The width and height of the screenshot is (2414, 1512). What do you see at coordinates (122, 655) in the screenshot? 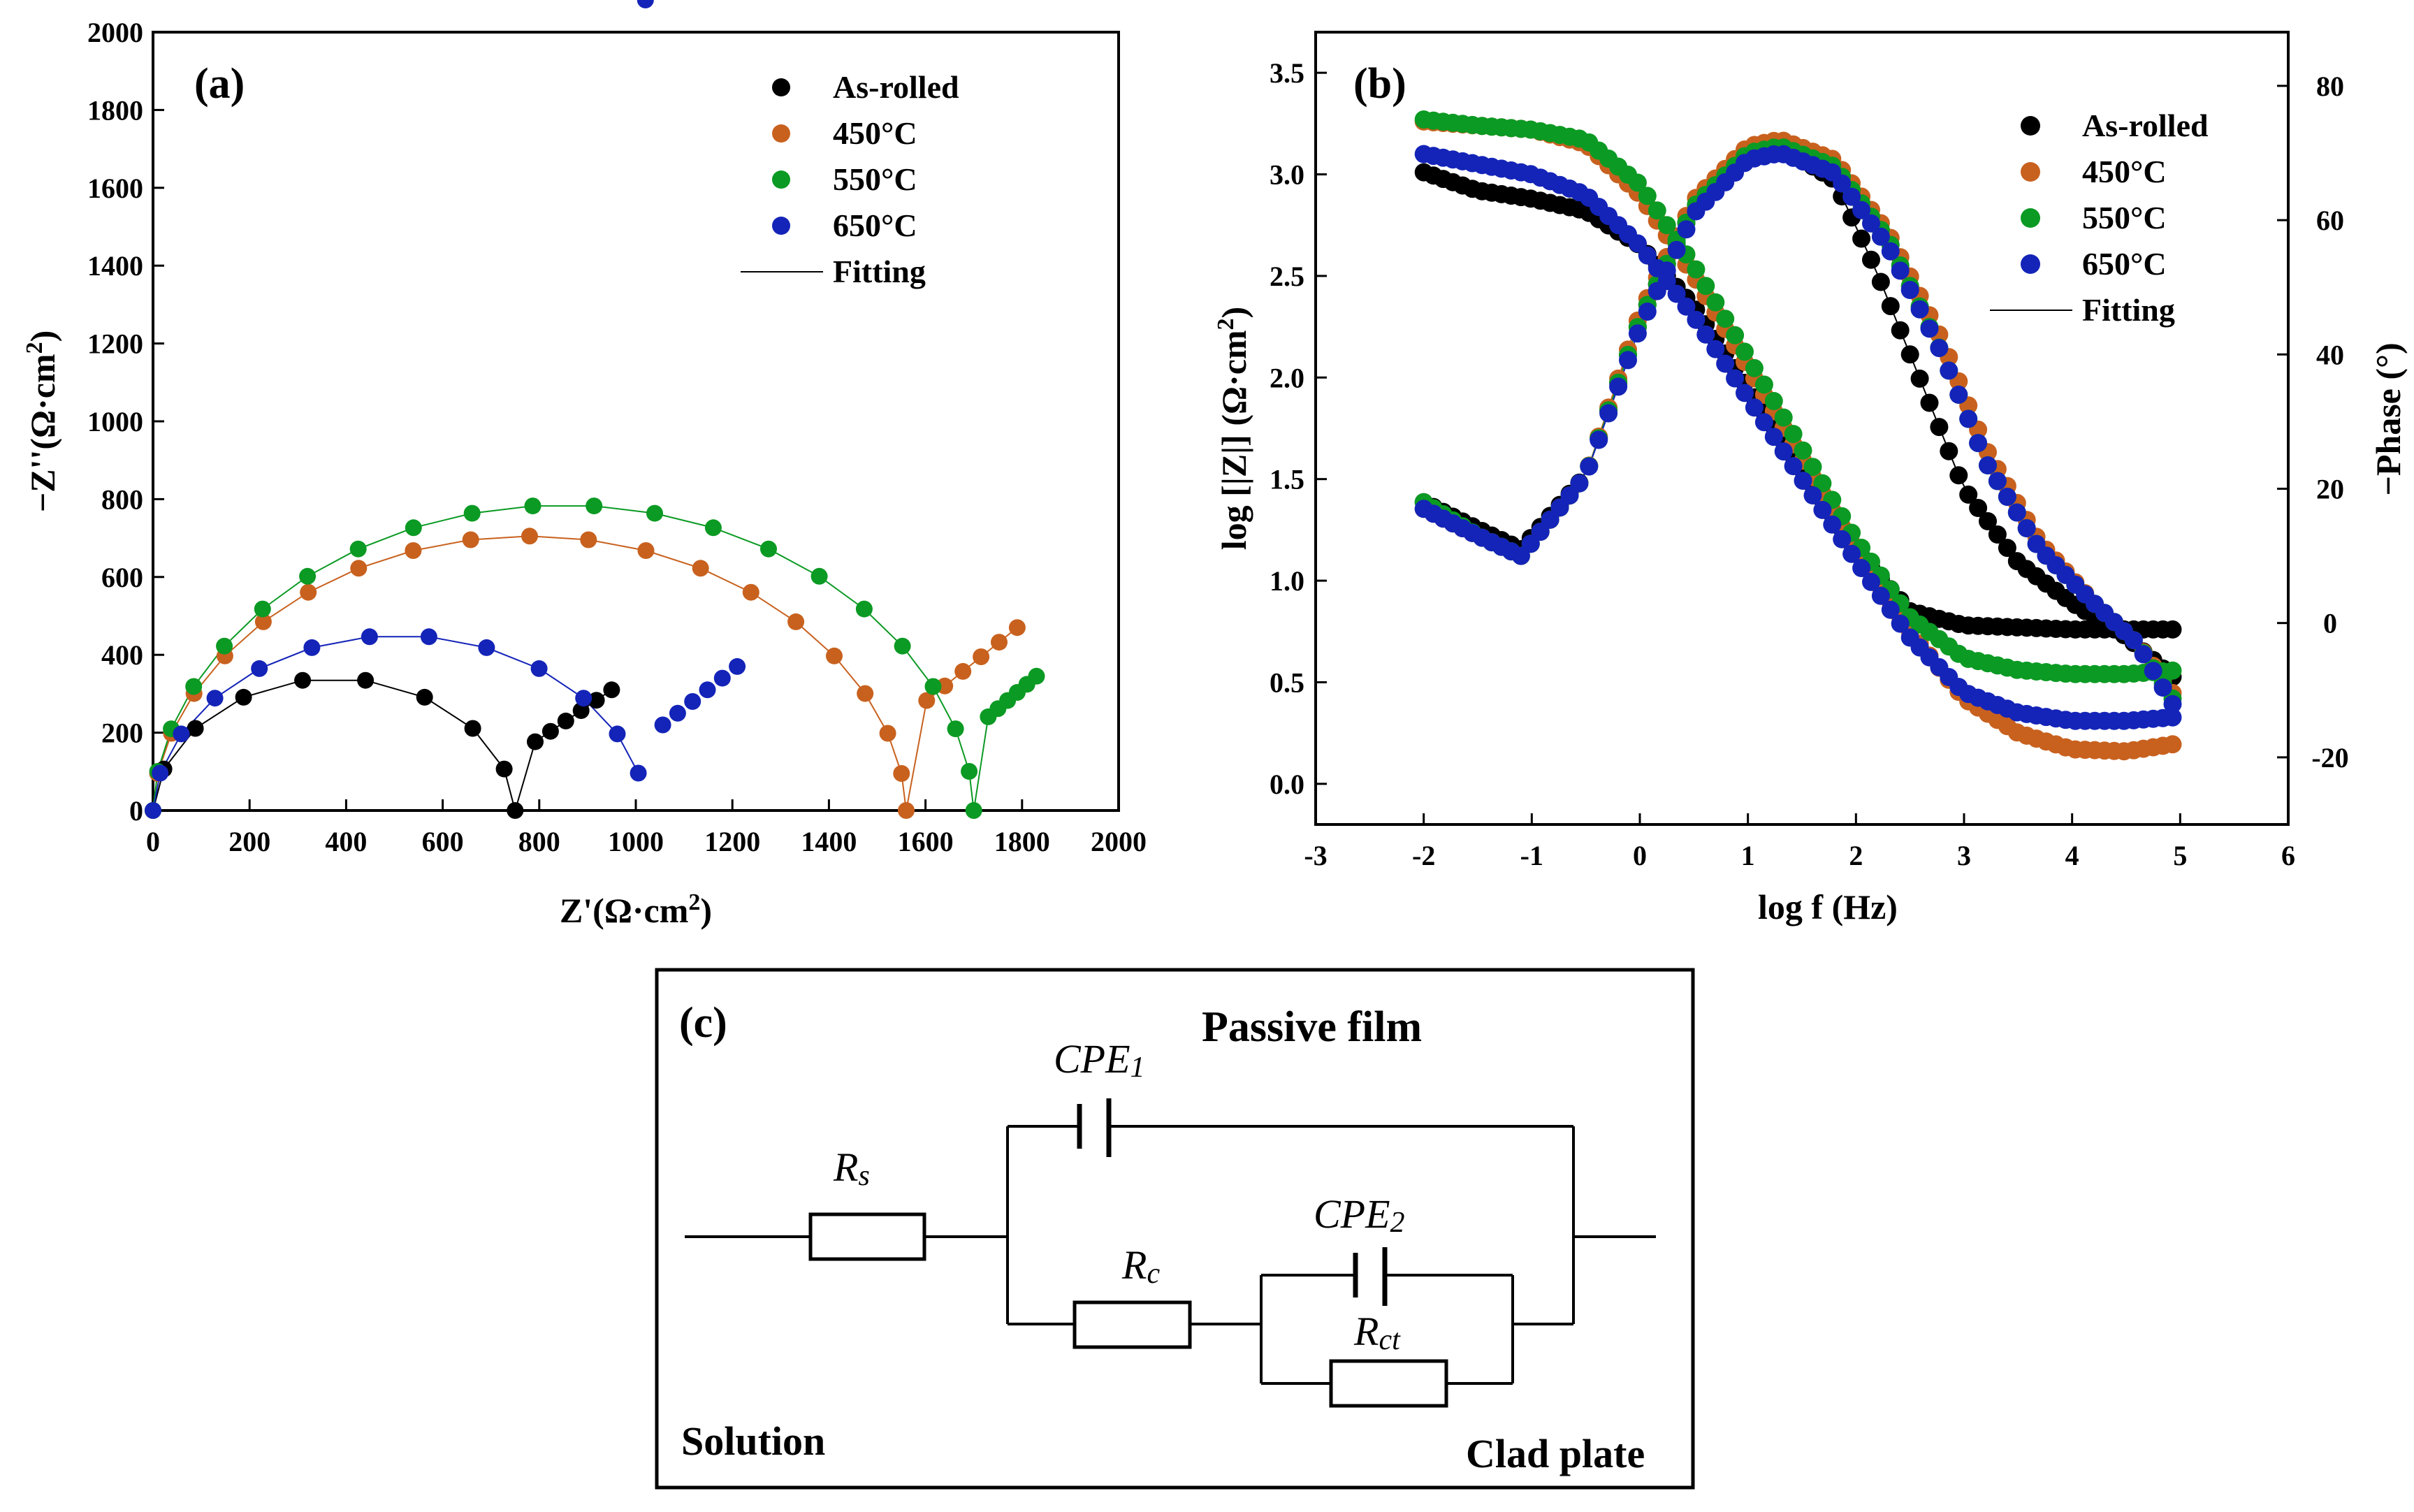
I see `nyquist-y-tick-label: 400` at bounding box center [122, 655].